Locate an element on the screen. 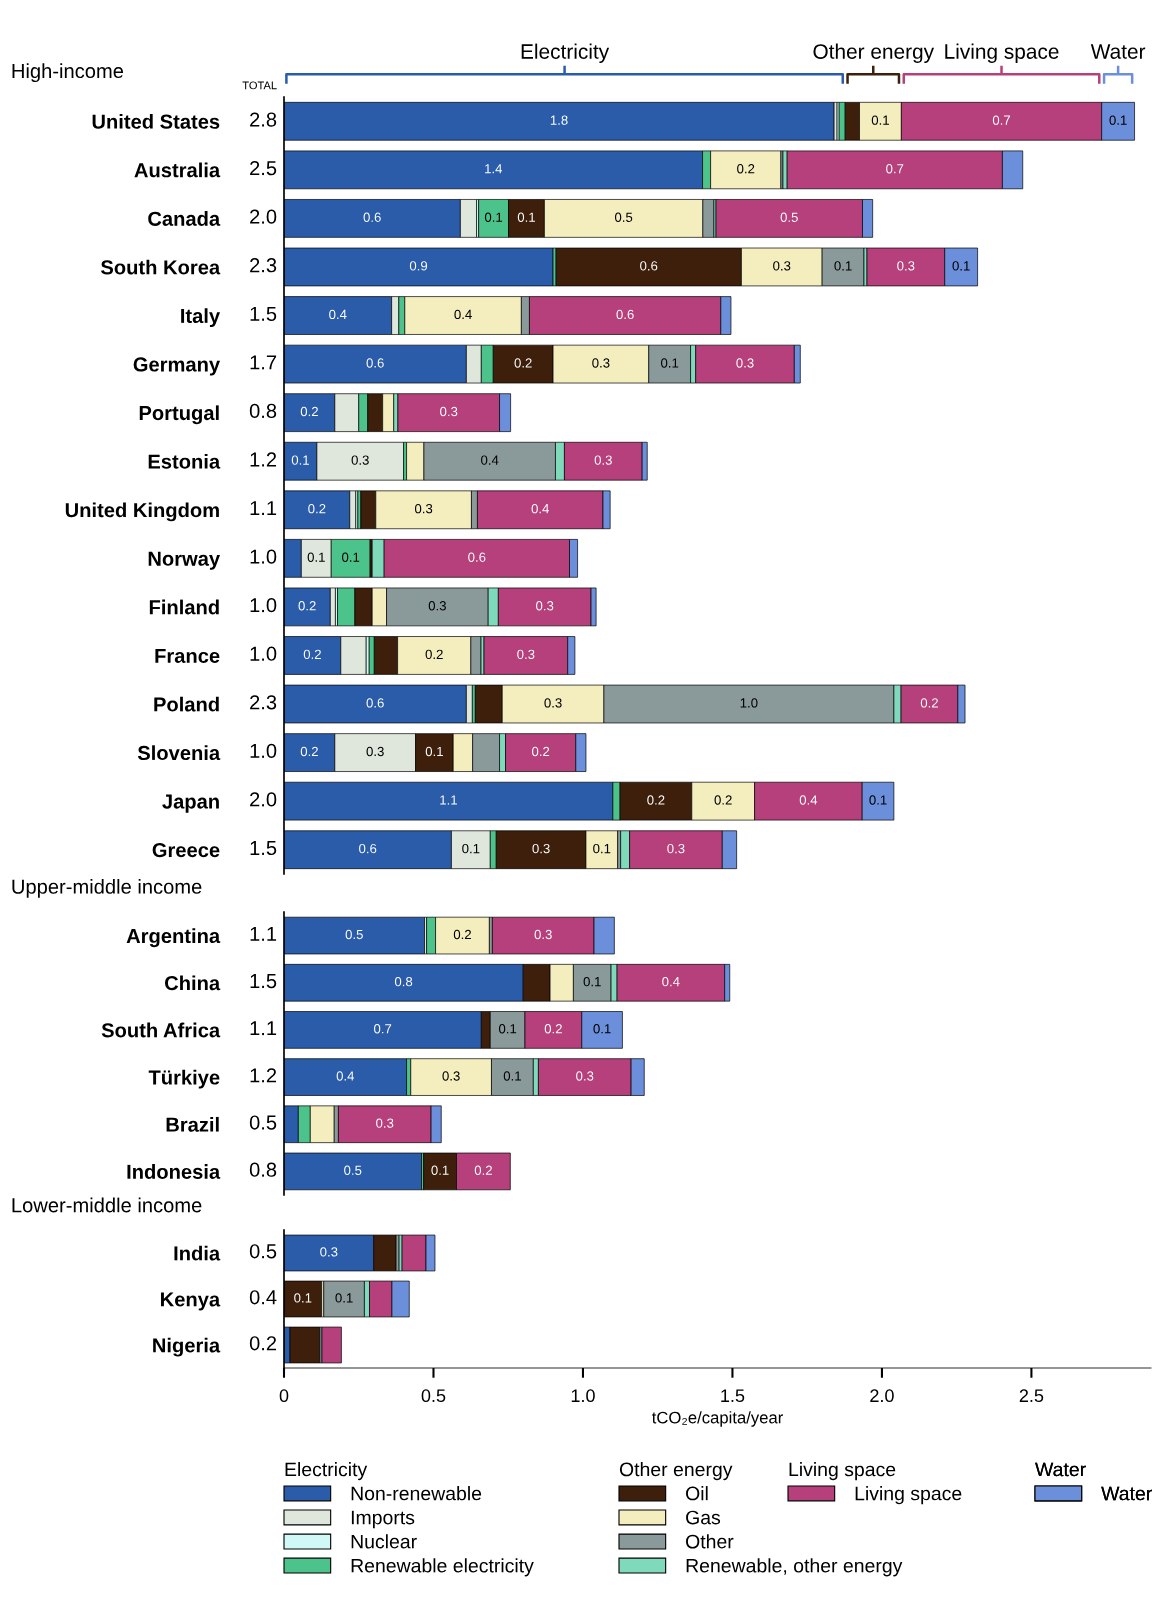 Image resolution: width=1171 pixels, height=1597 pixels. y-tick-label: India is located at coordinates (197, 1253).